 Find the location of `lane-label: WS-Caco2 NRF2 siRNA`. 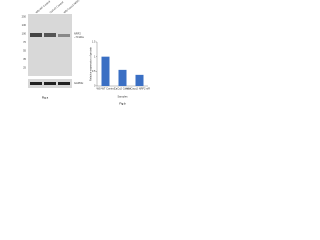

lane-label: WS-Caco2 NRF2 siRNA is located at coordinates (75, 7).